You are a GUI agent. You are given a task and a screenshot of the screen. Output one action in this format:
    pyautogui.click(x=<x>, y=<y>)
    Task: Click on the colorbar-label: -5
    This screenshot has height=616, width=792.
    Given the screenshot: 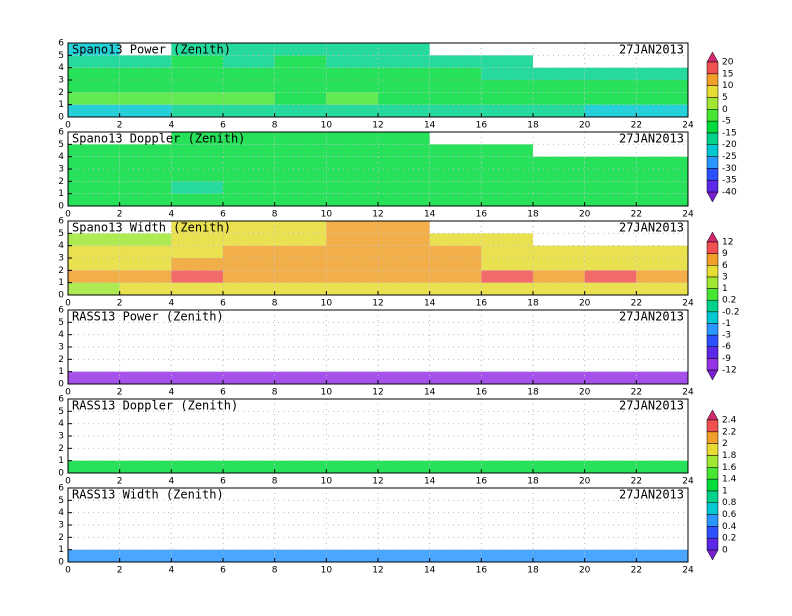 What is the action you would take?
    pyautogui.click(x=726, y=122)
    